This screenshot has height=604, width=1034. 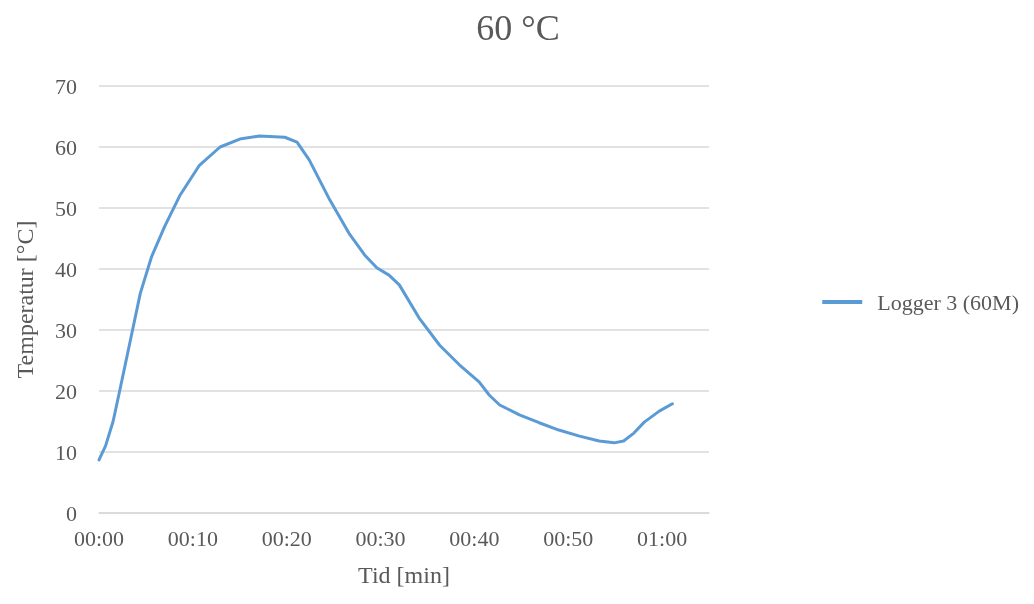 What do you see at coordinates (286, 538) in the screenshot?
I see `x-tick-label: 00:20` at bounding box center [286, 538].